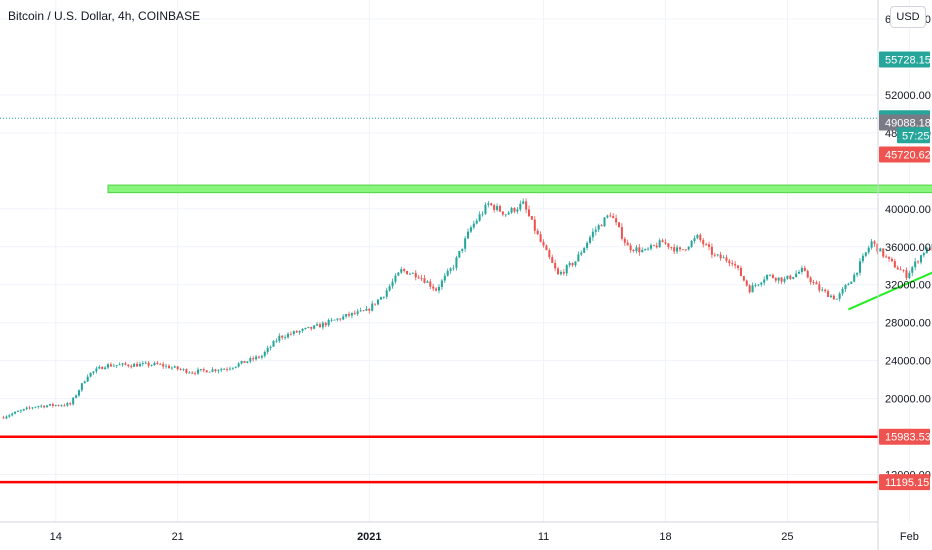 This screenshot has height=550, width=932. What do you see at coordinates (908, 248) in the screenshot?
I see `y-tick-label: 36000.00` at bounding box center [908, 248].